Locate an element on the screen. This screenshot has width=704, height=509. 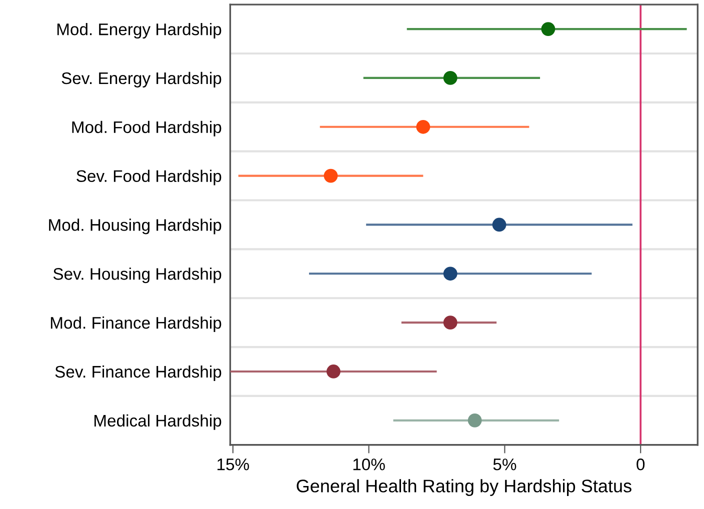
y-tick-label: Mod. Housing Hardship is located at coordinates (135, 226).